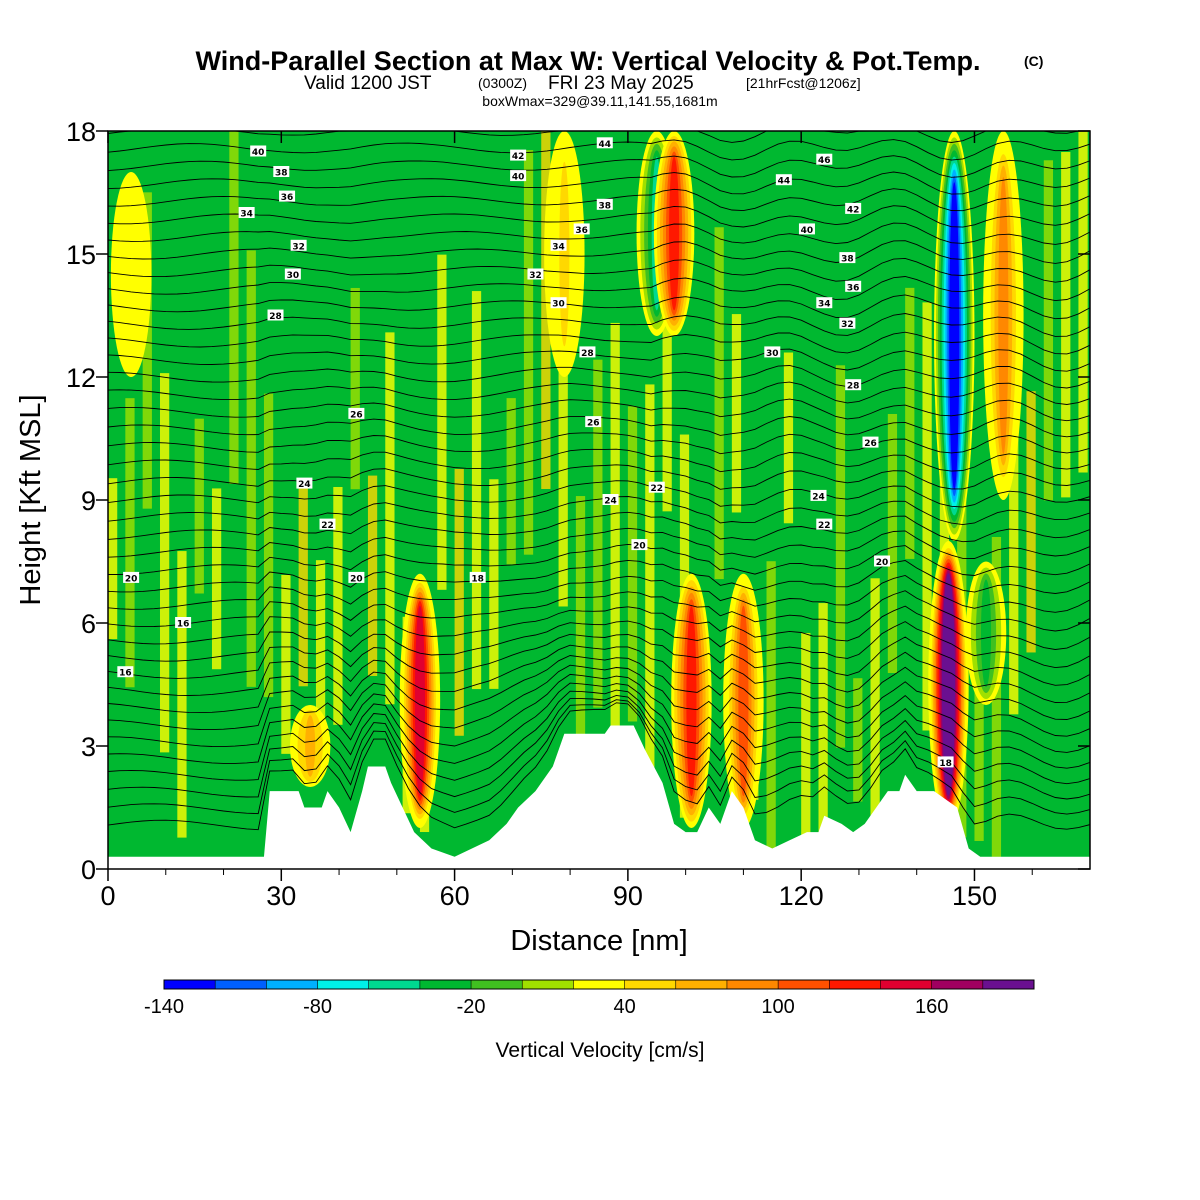 The width and height of the screenshot is (1200, 1200). What do you see at coordinates (88, 501) in the screenshot?
I see `y-tick-label: 9` at bounding box center [88, 501].